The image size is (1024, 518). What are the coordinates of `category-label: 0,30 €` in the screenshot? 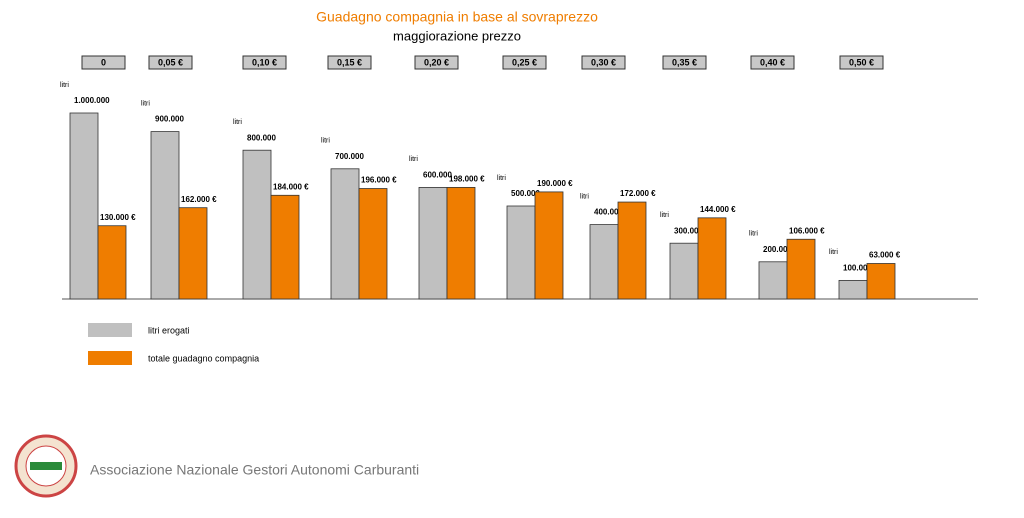 It's located at (603, 62).